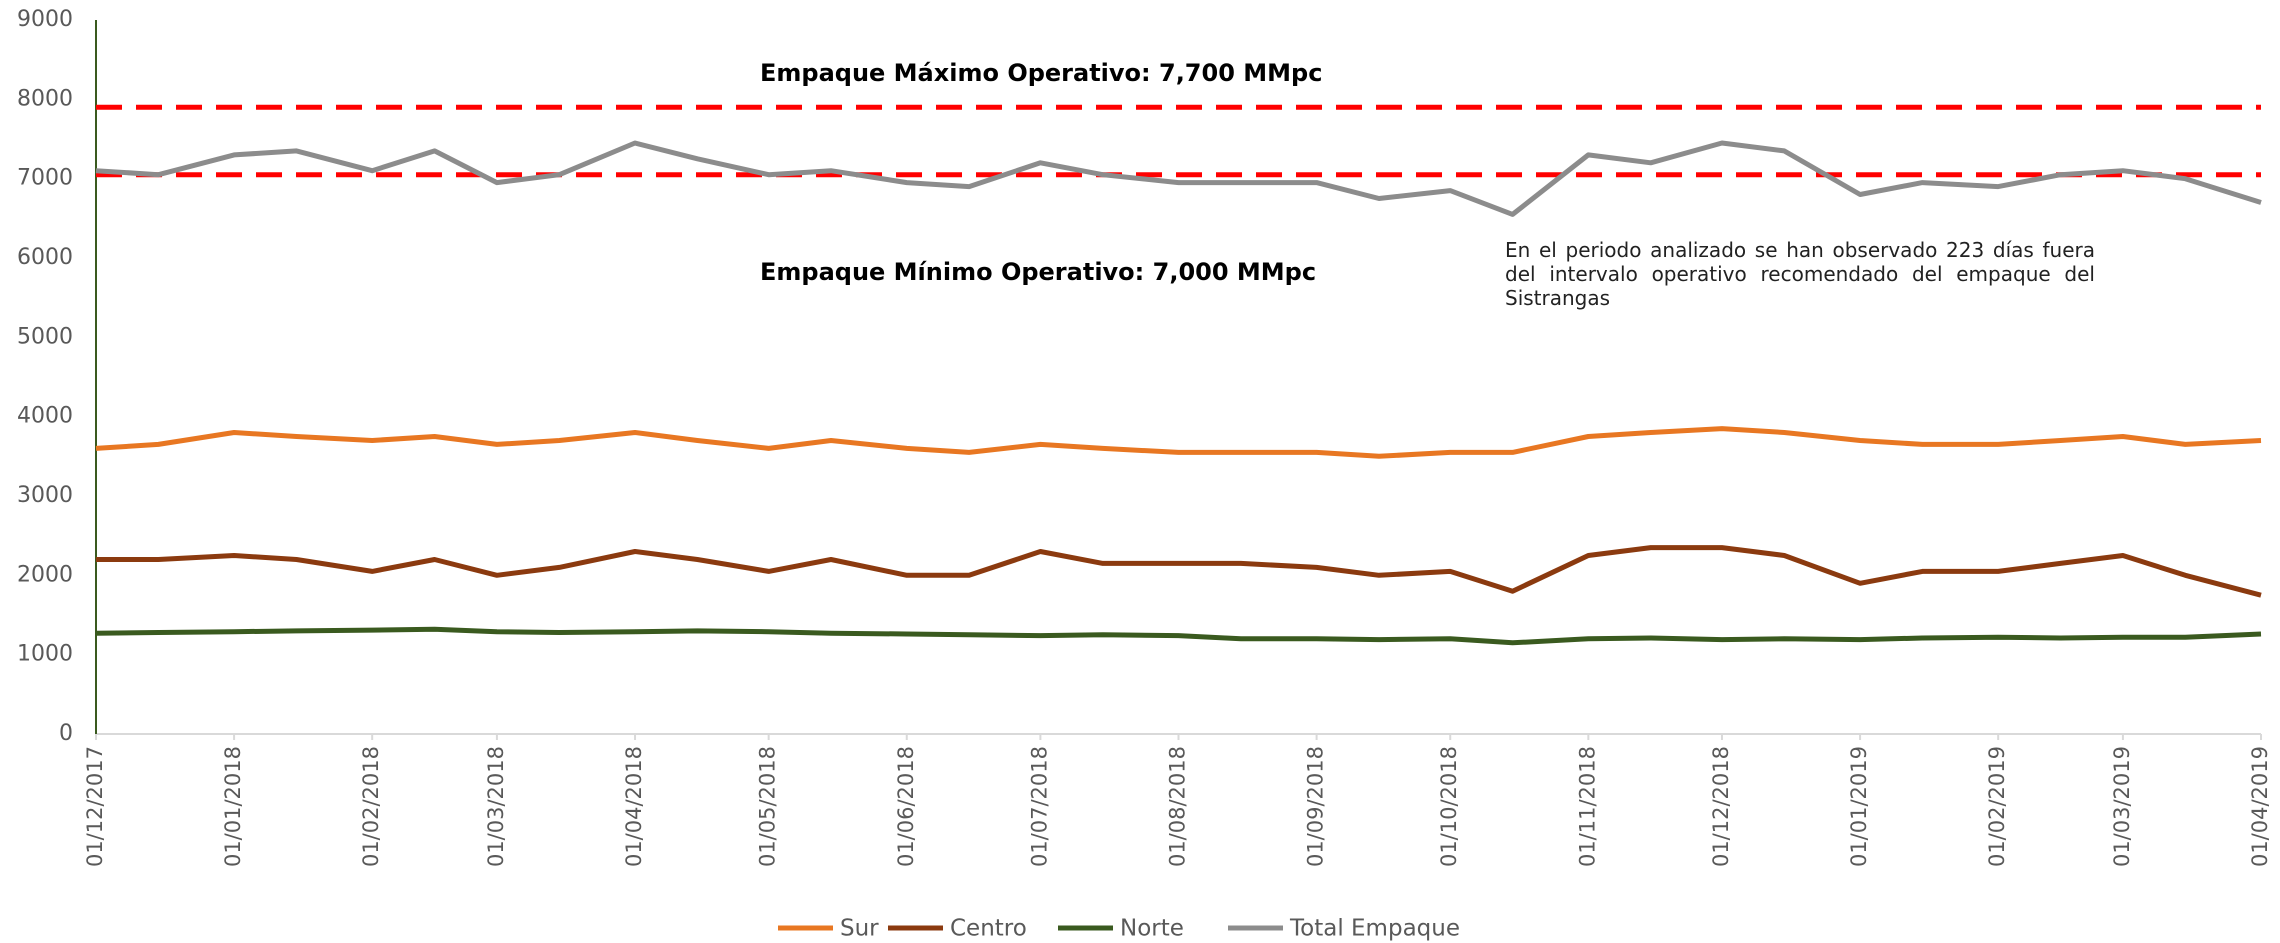 This screenshot has height=943, width=2280. What do you see at coordinates (233, 806) in the screenshot?
I see `x-tick-label: 01/01/2018` at bounding box center [233, 806].